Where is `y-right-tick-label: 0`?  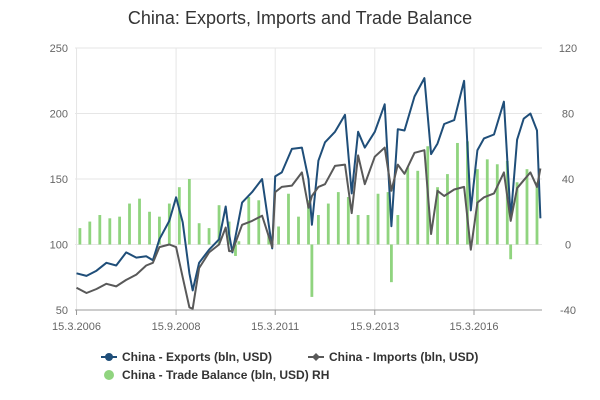 y-right-tick-label: 0 is located at coordinates (568, 246).